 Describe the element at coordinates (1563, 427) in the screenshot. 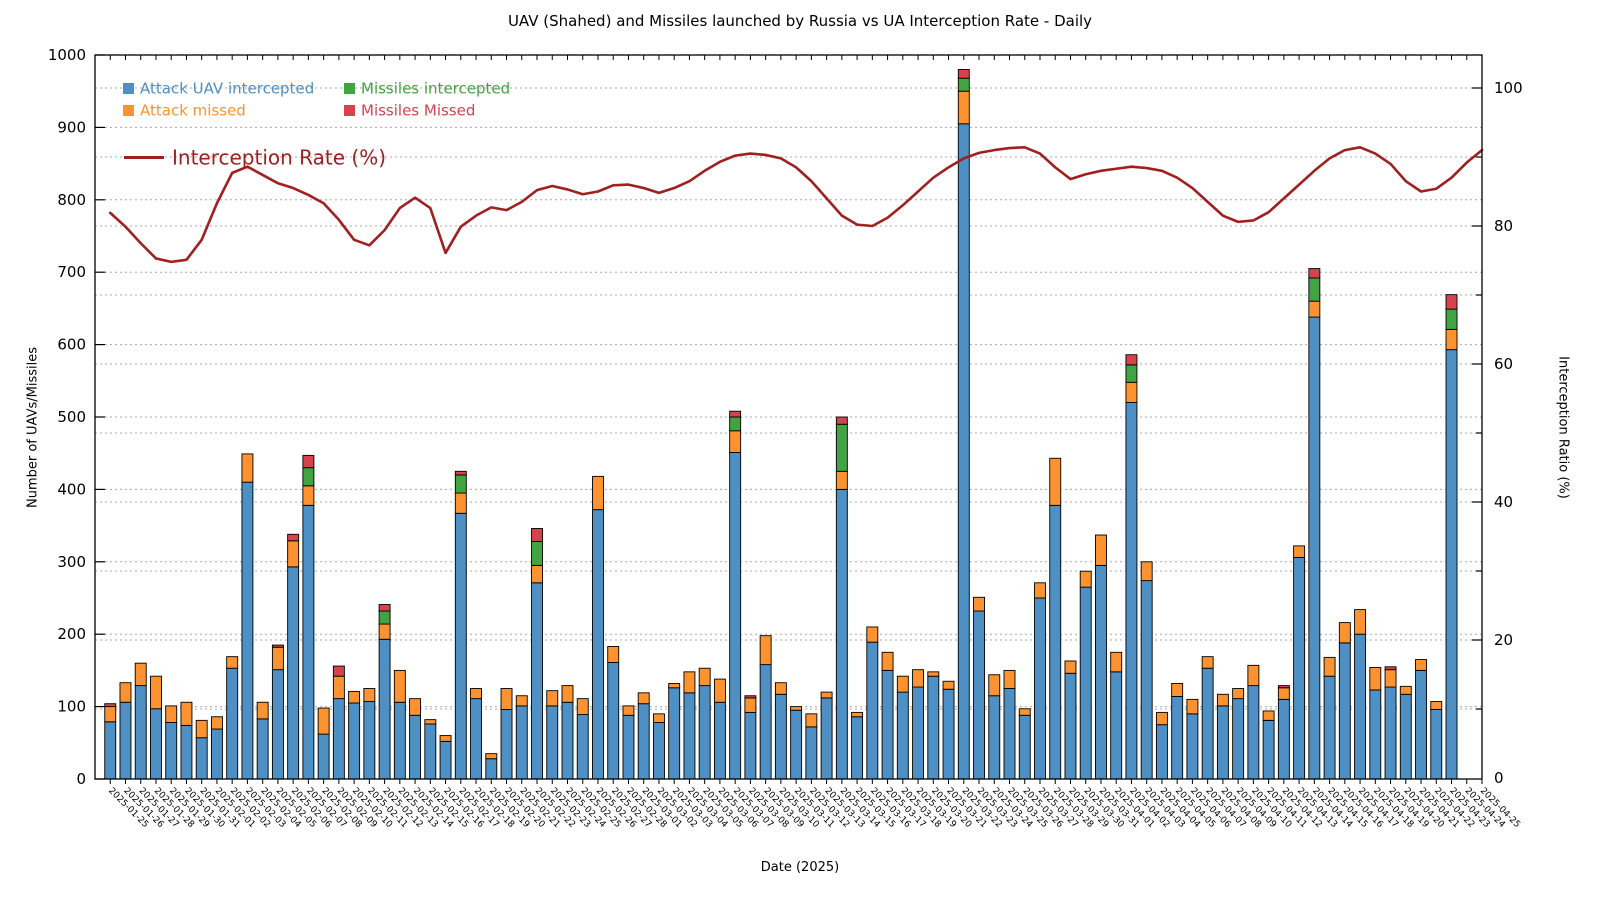

I see `y-axis-label-right: Interception Ratio (%)` at that location.